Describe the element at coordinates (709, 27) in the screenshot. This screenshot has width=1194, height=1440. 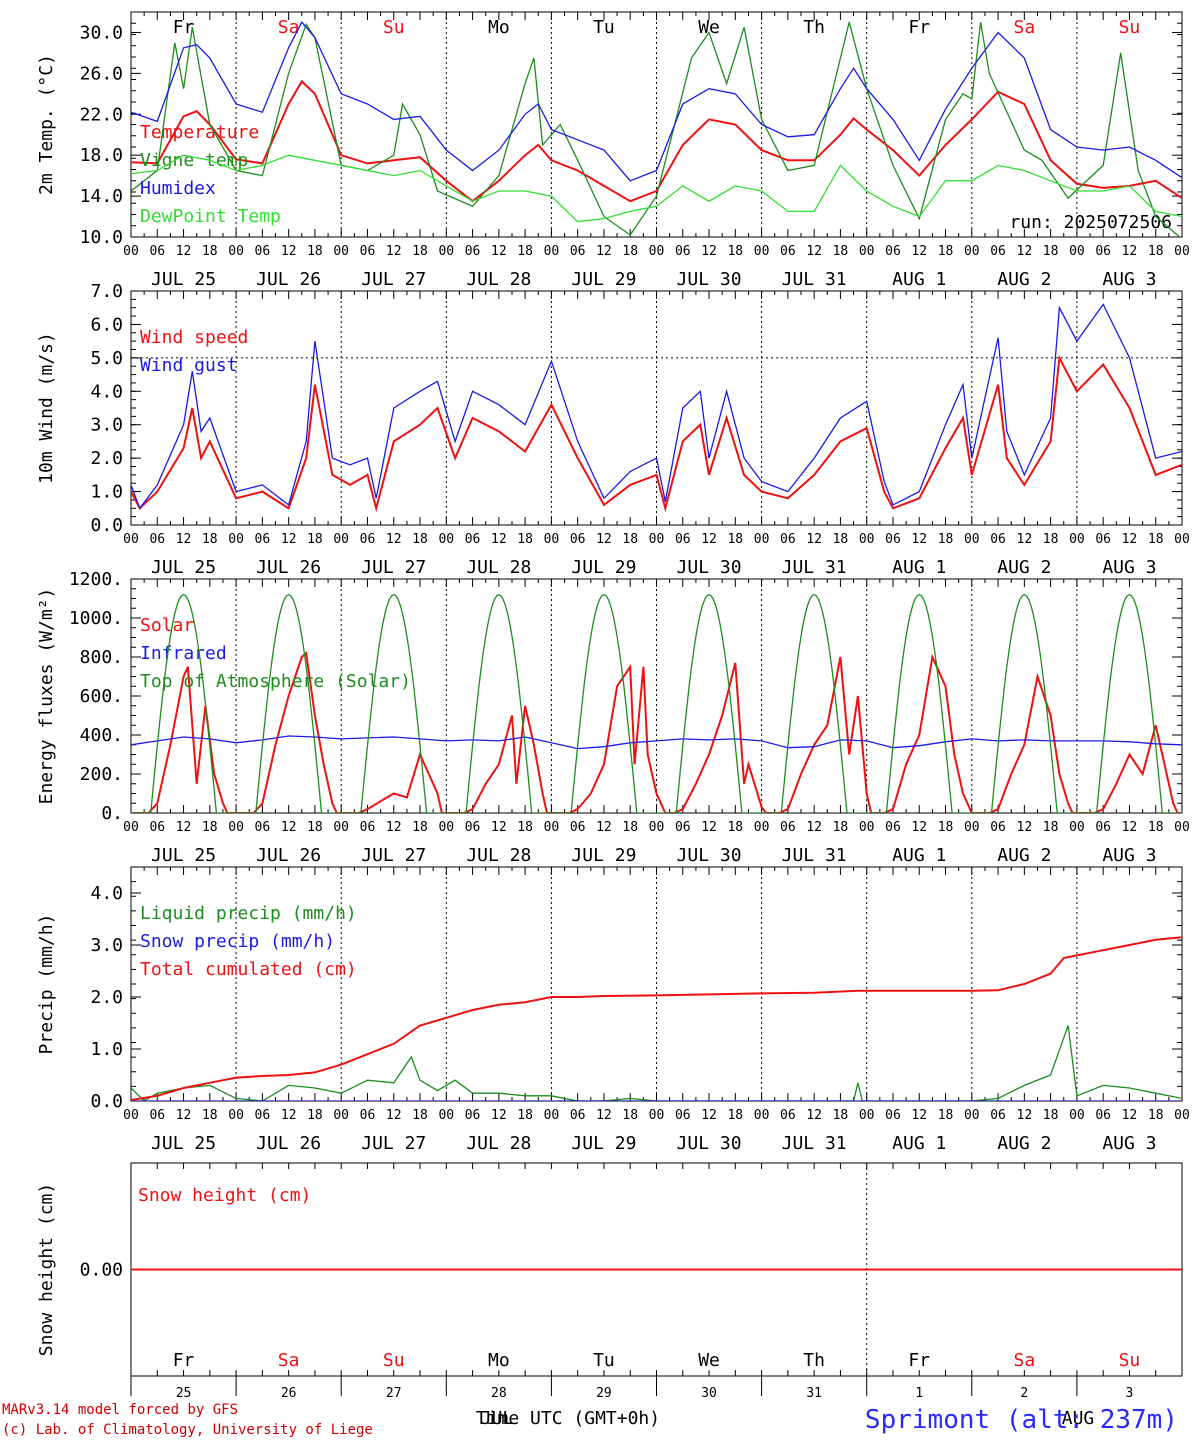
I see `weekday-label: We` at that location.